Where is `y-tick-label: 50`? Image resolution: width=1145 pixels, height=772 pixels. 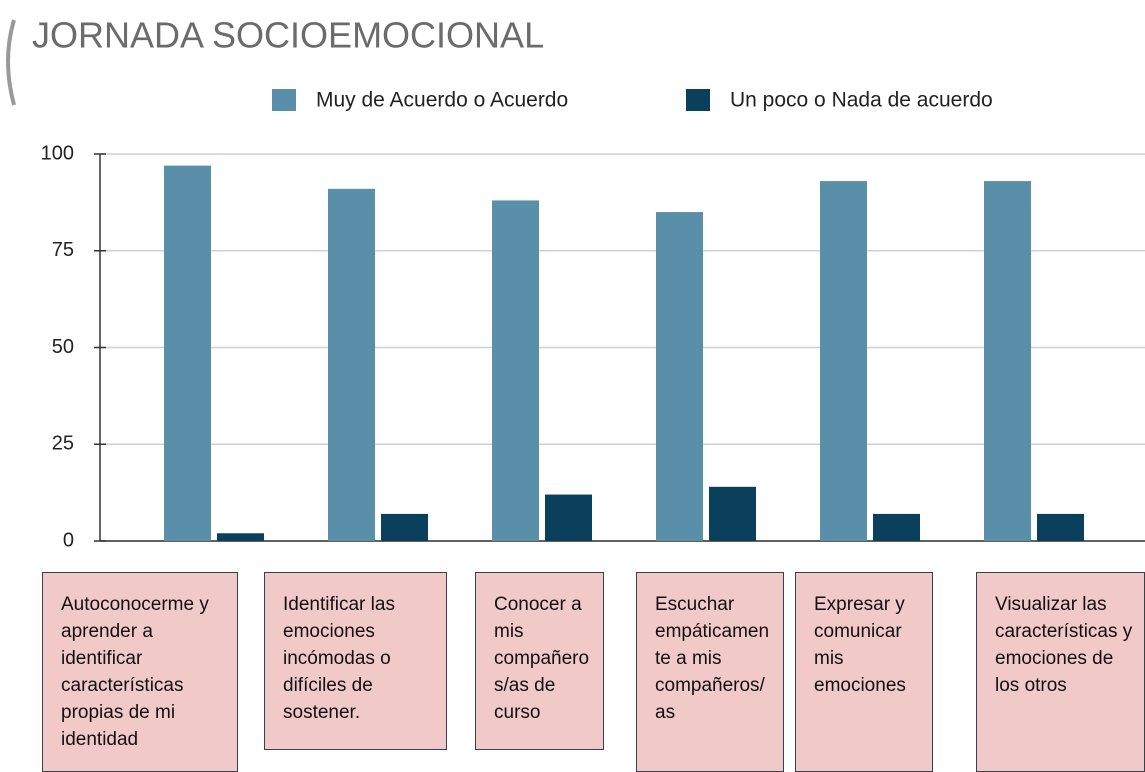
y-tick-label: 50 is located at coordinates (63, 347).